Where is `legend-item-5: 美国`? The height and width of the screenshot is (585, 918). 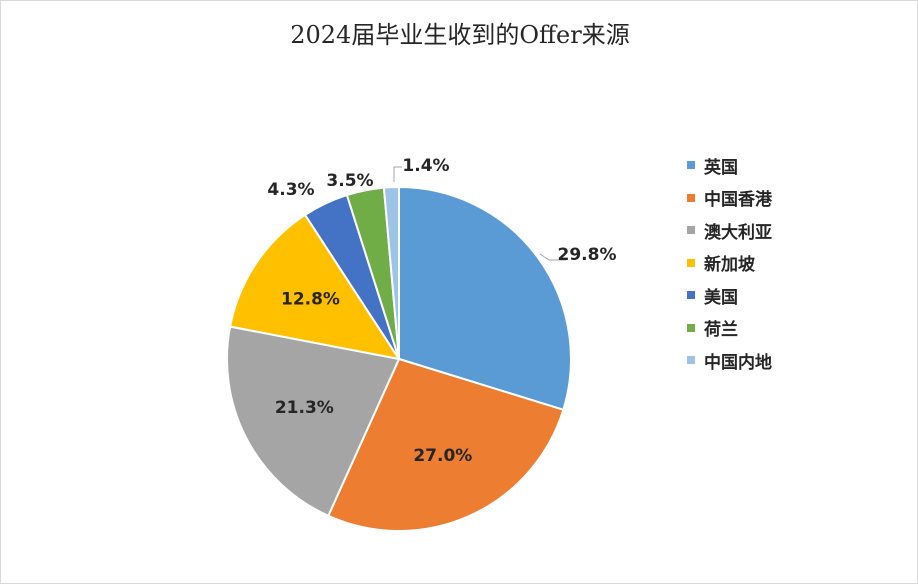
legend-item-5: 美国 is located at coordinates (729, 295).